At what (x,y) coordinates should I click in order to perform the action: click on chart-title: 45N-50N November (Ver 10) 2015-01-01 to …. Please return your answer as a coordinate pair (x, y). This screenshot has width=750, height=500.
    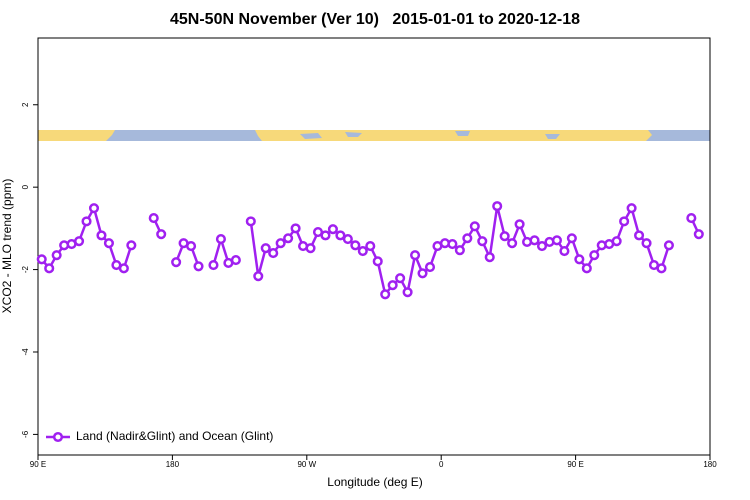
    Looking at the image, I should click on (375, 19).